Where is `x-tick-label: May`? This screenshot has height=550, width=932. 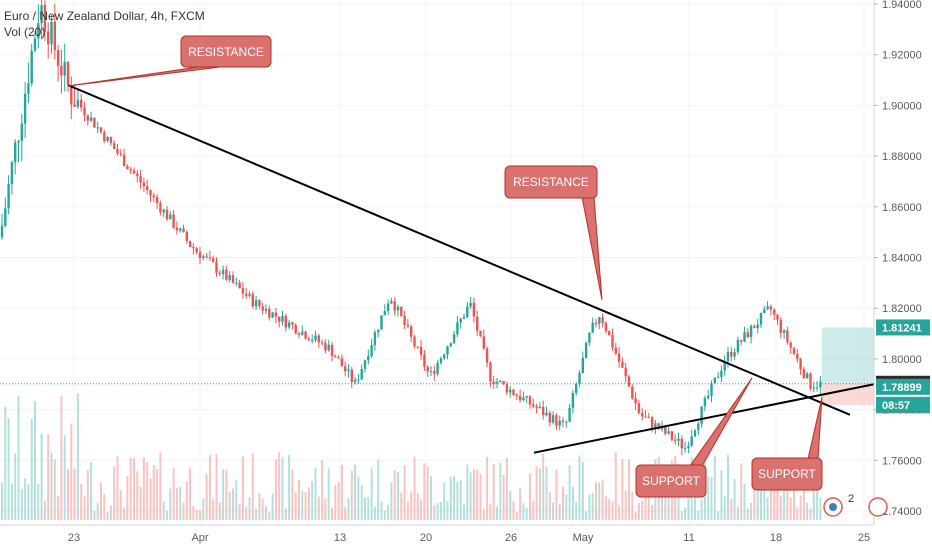 x-tick-label: May is located at coordinates (583, 538).